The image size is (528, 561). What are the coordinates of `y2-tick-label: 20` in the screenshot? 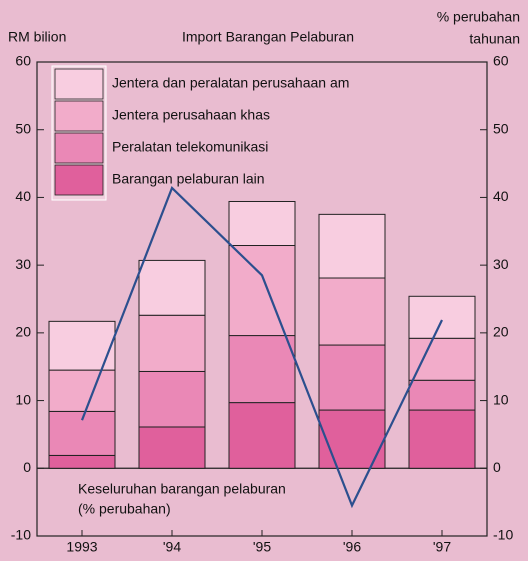 It's located at (501, 332).